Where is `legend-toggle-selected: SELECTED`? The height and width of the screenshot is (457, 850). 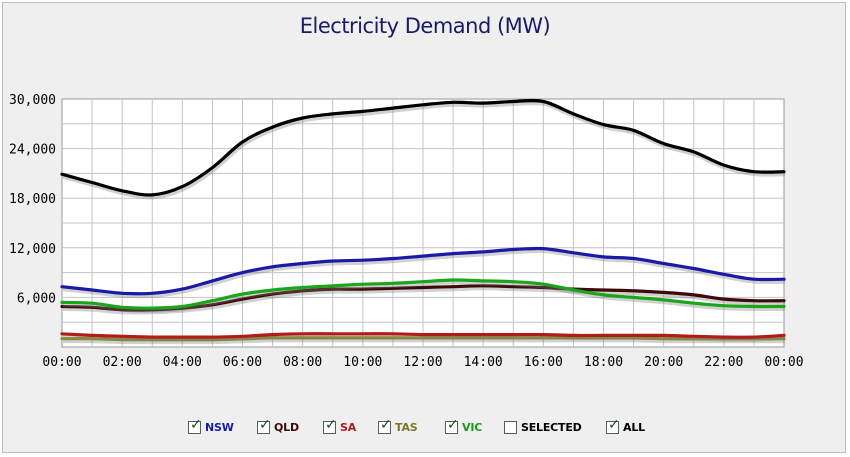 legend-toggle-selected: SELECTED is located at coordinates (543, 427).